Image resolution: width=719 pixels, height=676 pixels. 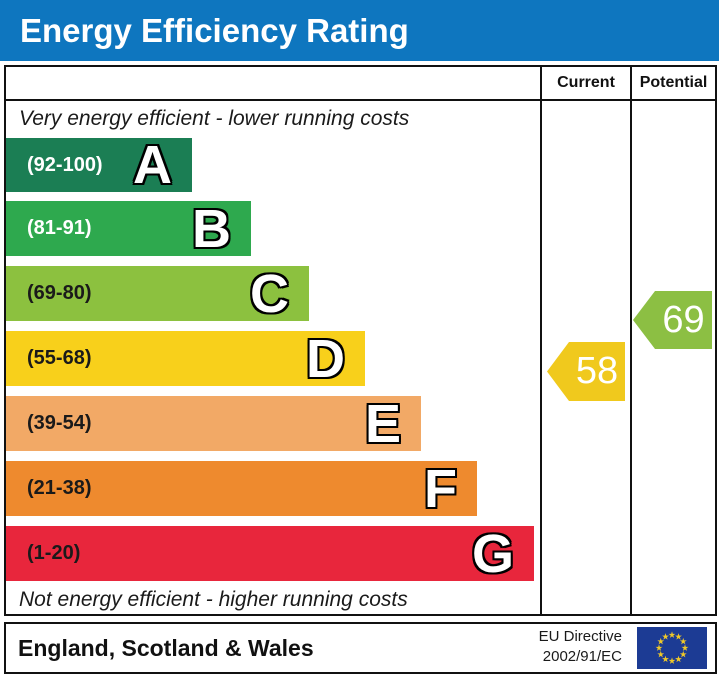 I want to click on band-letter-g: G, so click(x=492, y=553).